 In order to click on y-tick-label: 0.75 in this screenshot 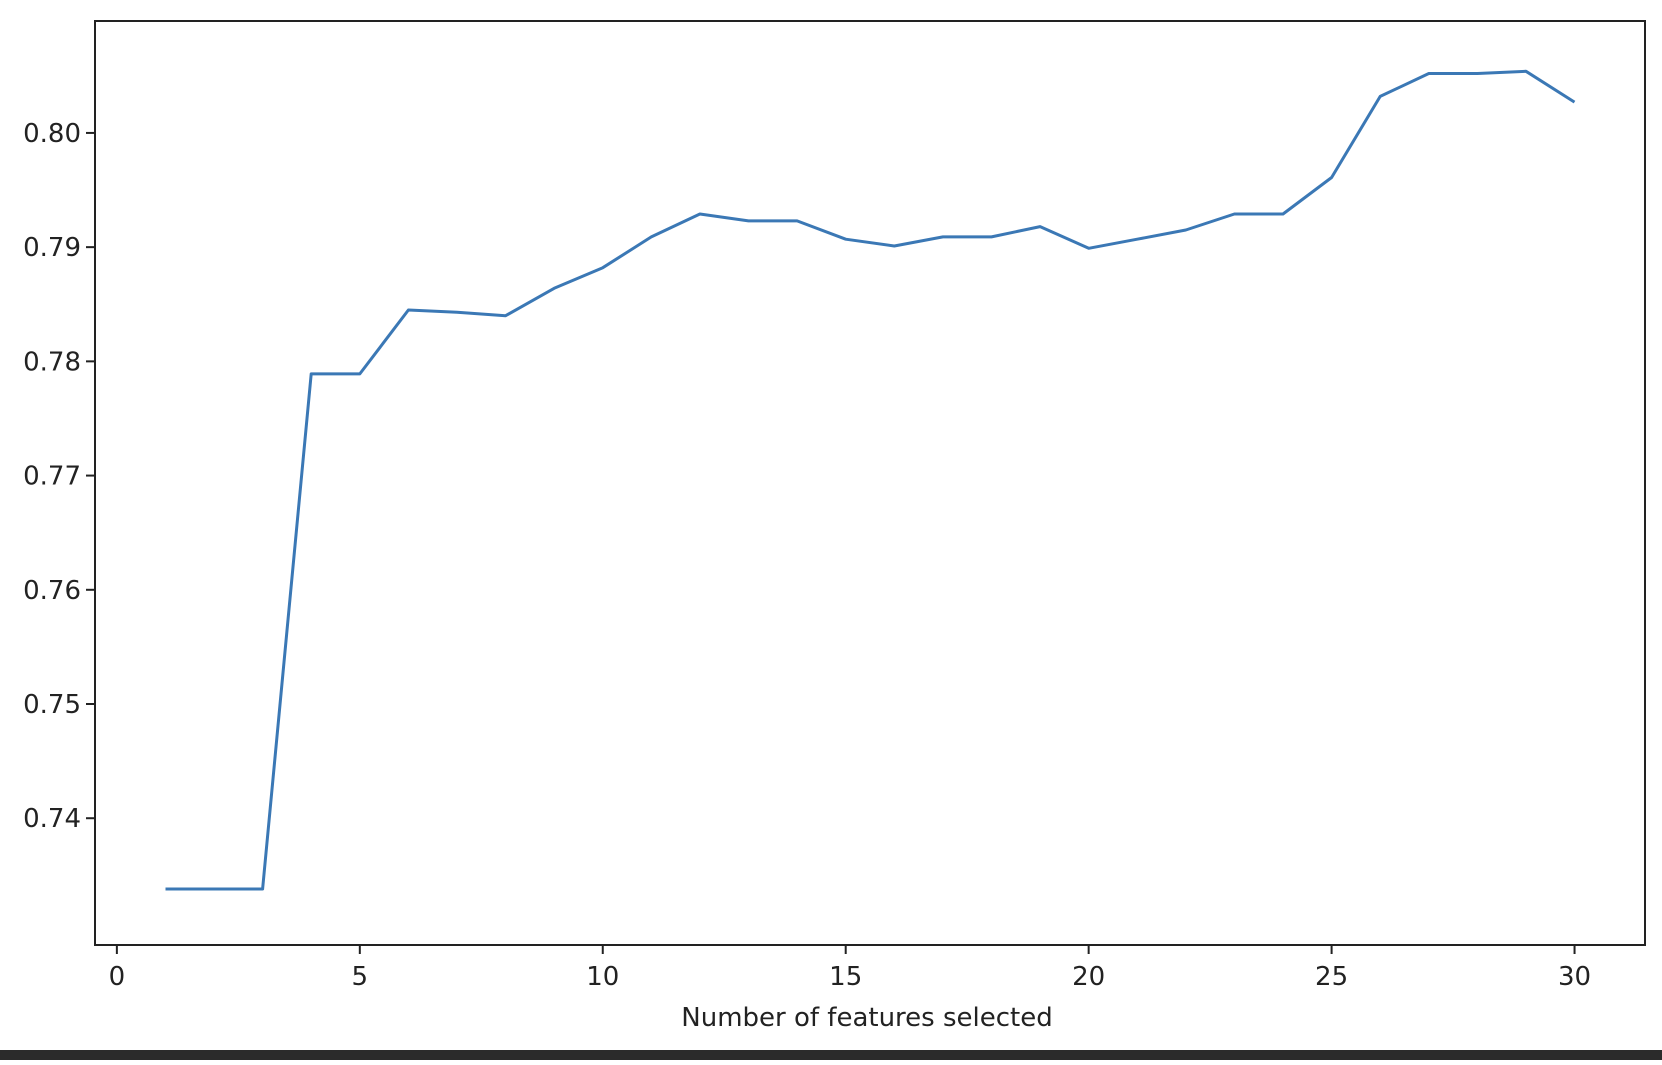, I will do `click(52, 705)`.